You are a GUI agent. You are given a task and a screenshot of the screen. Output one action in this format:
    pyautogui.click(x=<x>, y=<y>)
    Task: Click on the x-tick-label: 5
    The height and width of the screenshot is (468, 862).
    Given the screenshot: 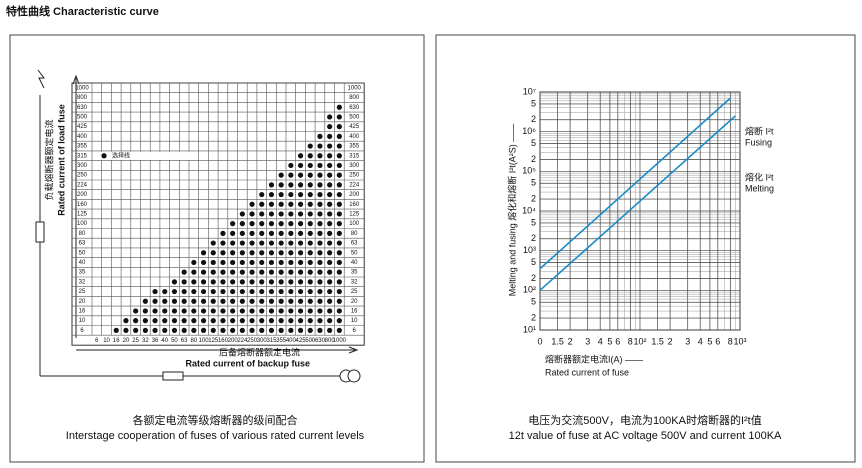 What is the action you would take?
    pyautogui.click(x=709, y=341)
    